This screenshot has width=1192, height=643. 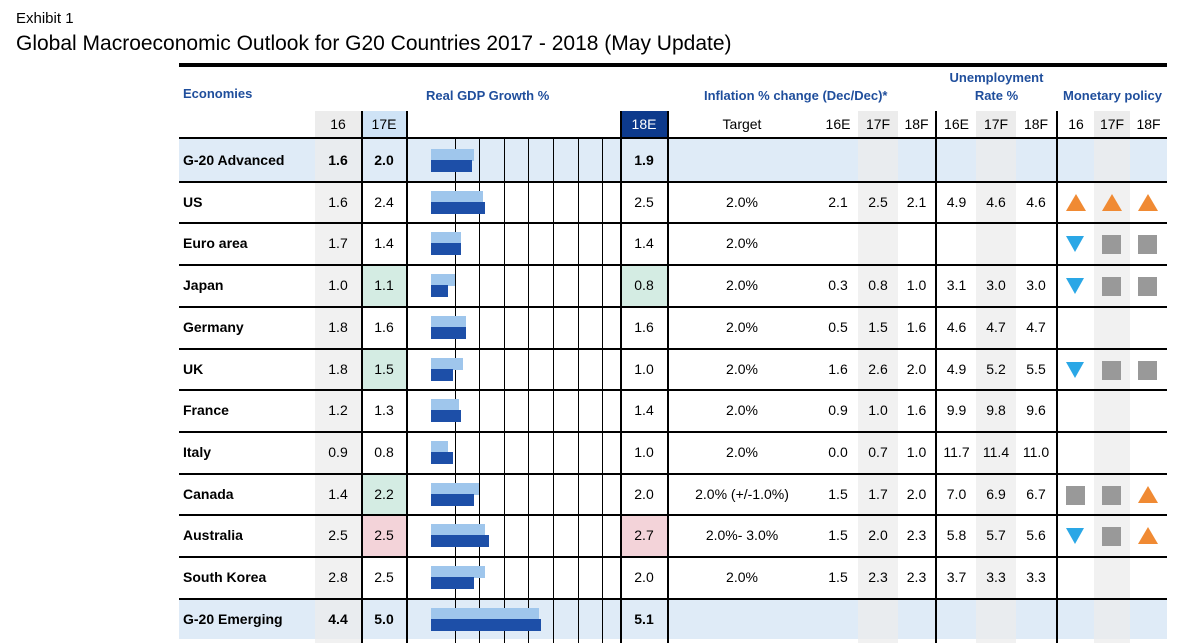 I want to click on header-gdp: Real GDP Growth %, so click(x=488, y=95).